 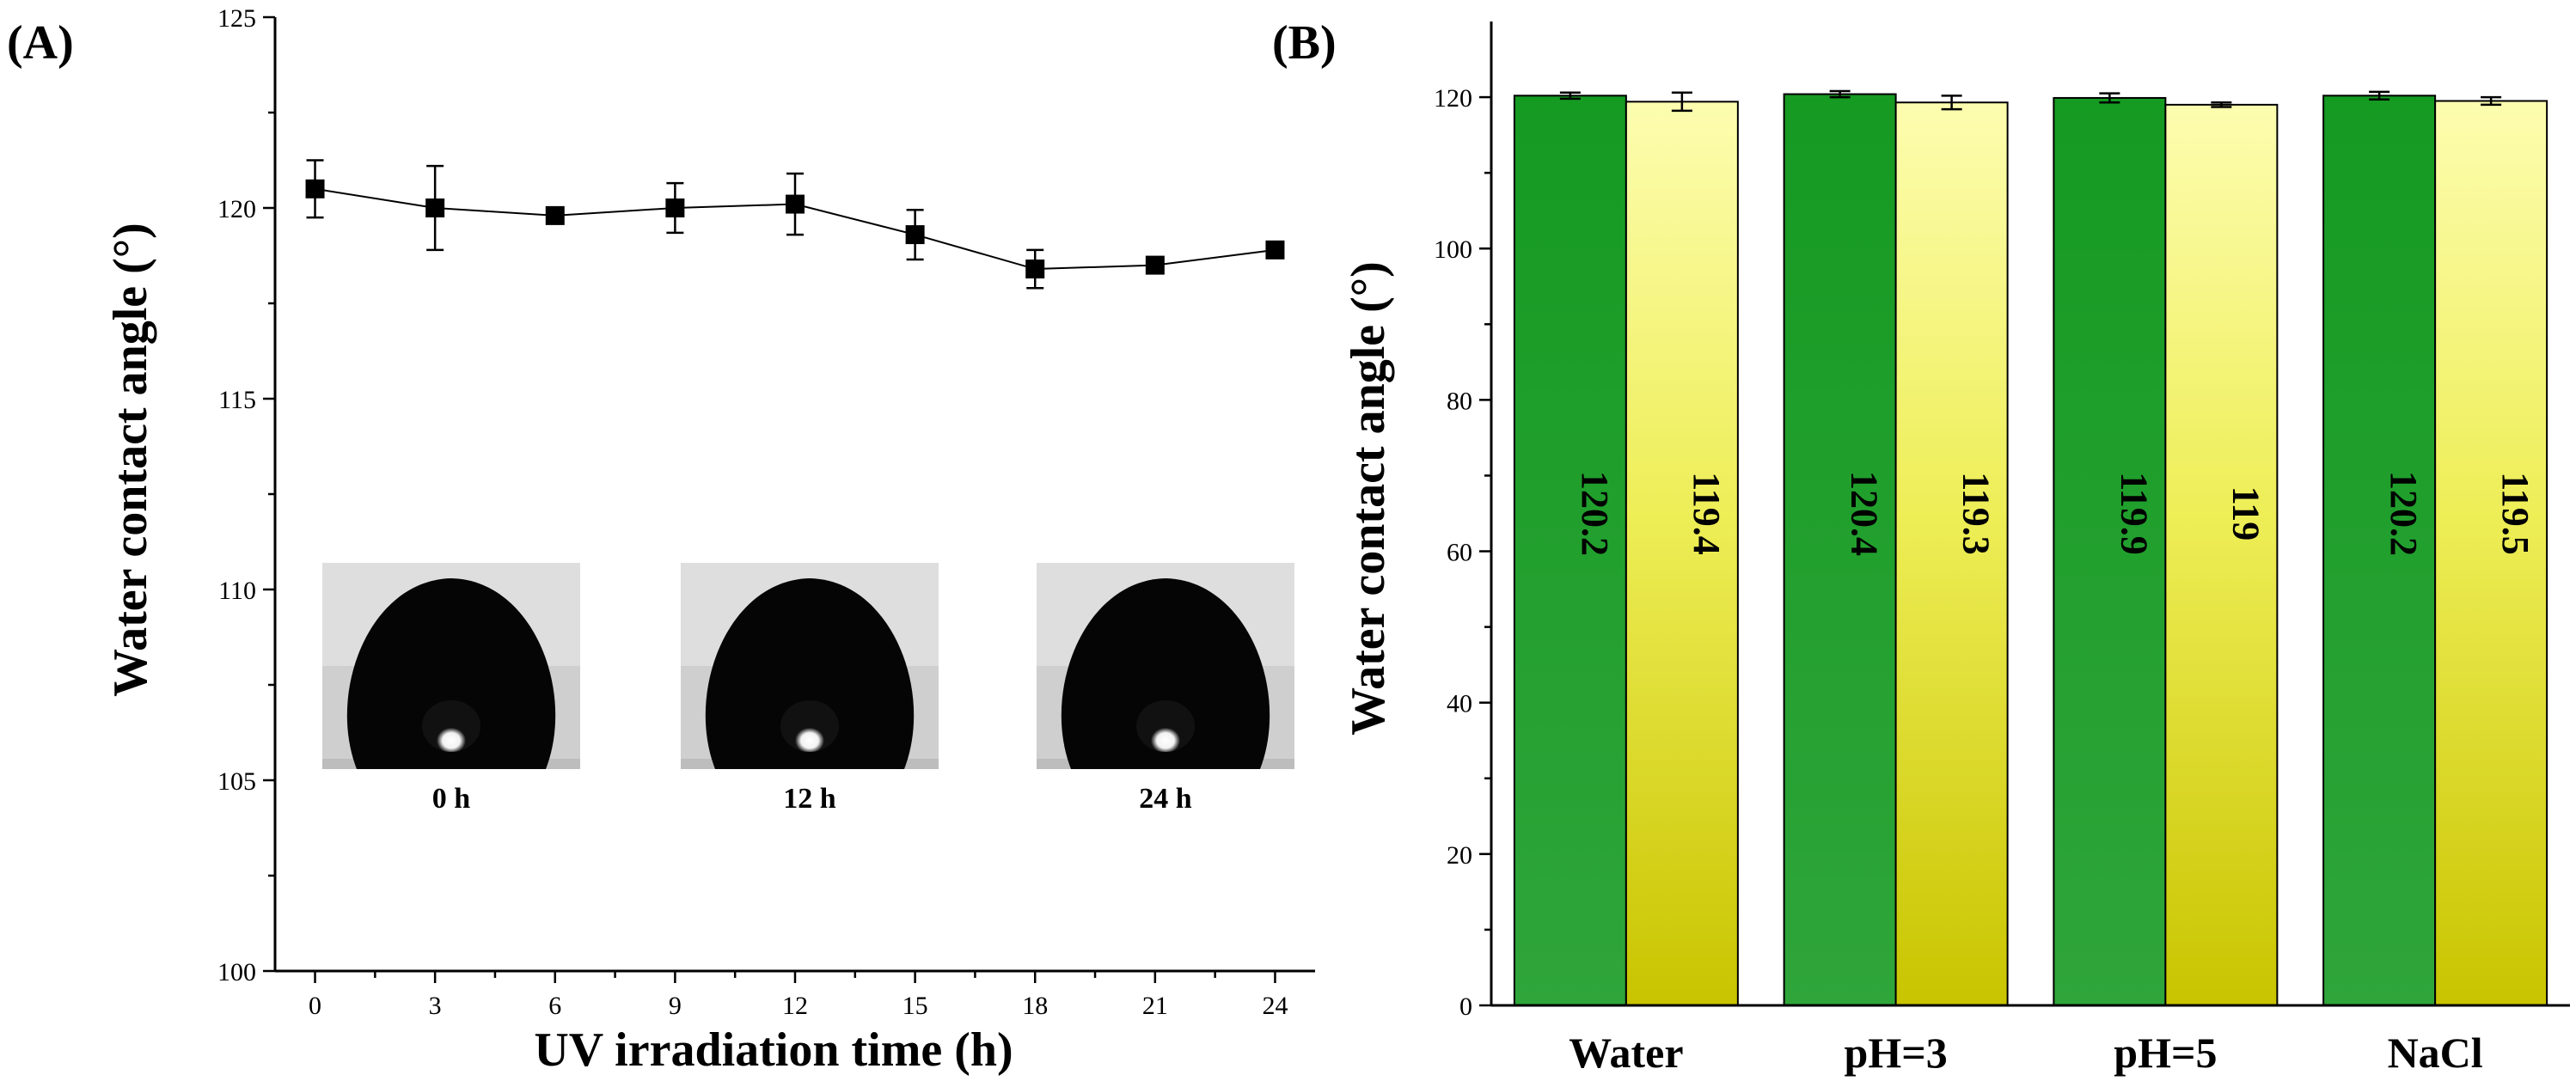 What do you see at coordinates (237, 591) in the screenshot?
I see `panel-a-y-tick-label: 110` at bounding box center [237, 591].